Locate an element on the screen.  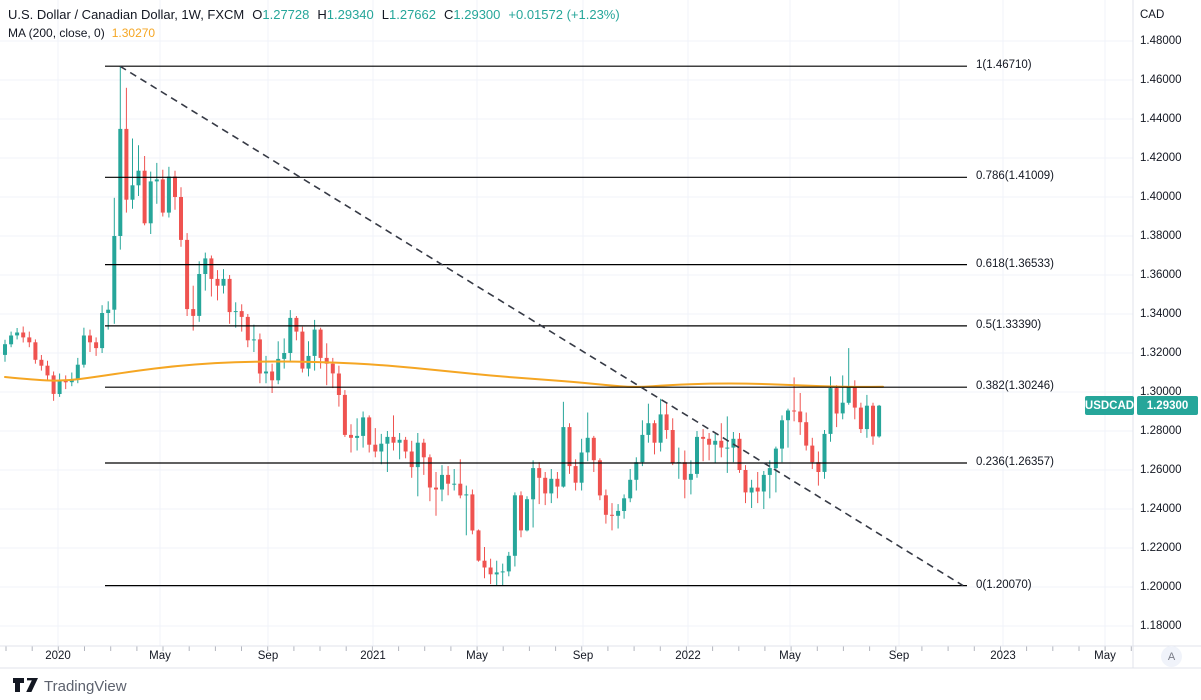
time-label-year: 2022 is located at coordinates (688, 656).